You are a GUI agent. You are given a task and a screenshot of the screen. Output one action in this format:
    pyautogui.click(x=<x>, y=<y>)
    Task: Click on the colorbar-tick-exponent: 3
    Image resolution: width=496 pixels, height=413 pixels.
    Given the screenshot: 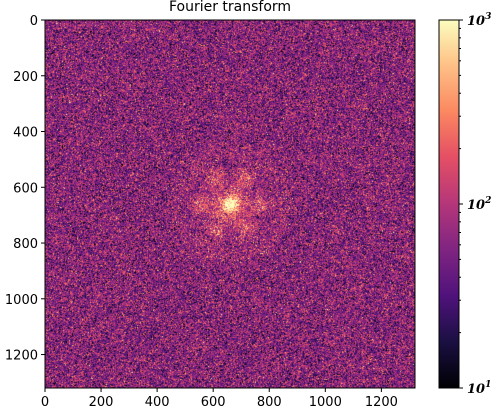 What is the action you would take?
    pyautogui.click(x=488, y=17)
    